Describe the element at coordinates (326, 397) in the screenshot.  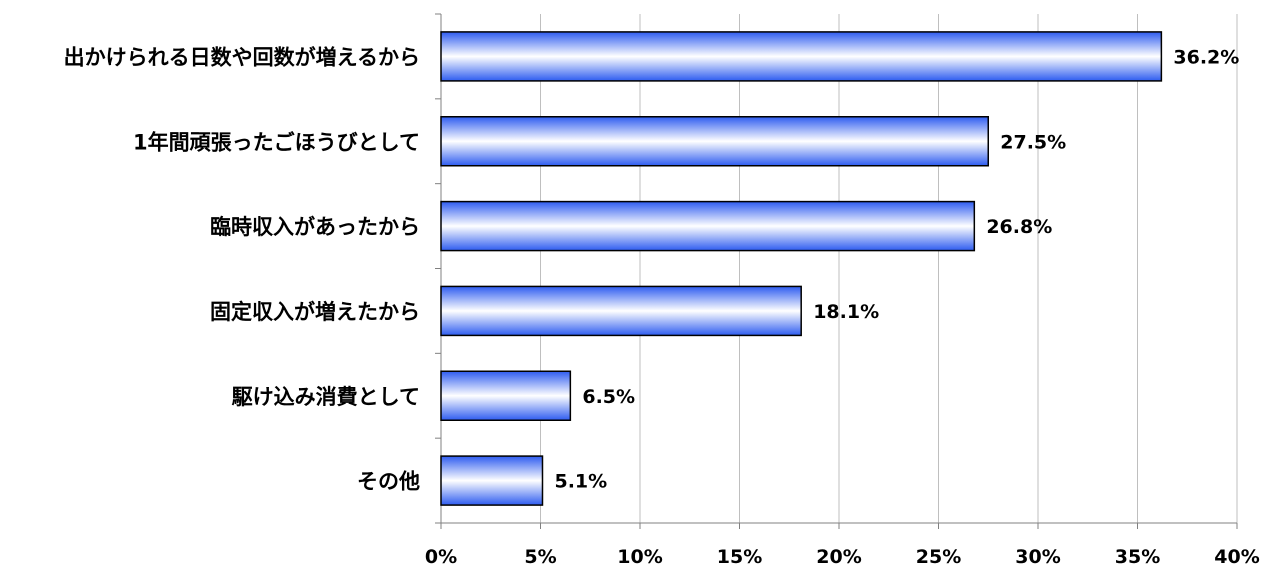
I see `category-label: 駆け込み消費として` at that location.